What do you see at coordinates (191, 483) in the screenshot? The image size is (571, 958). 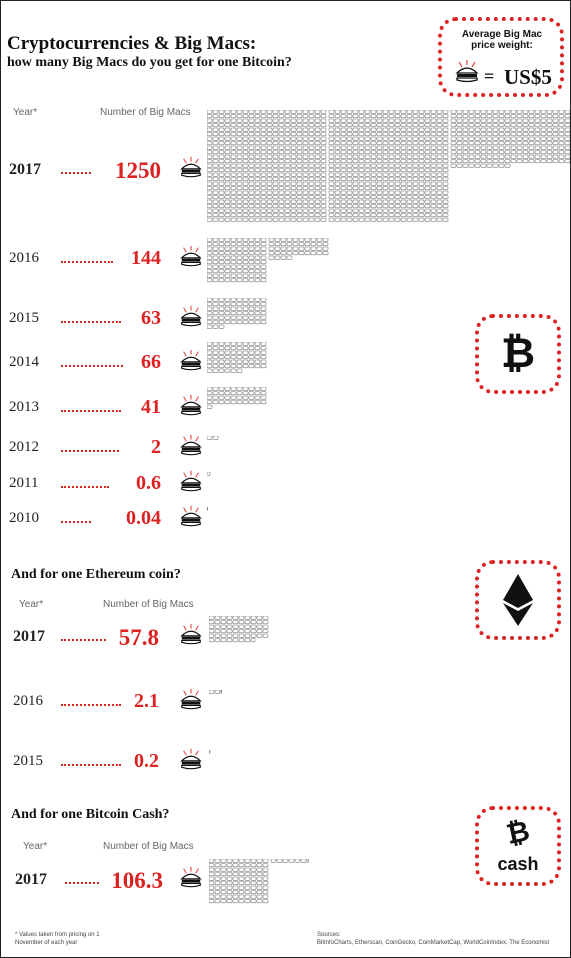 I see `burger-icon` at bounding box center [191, 483].